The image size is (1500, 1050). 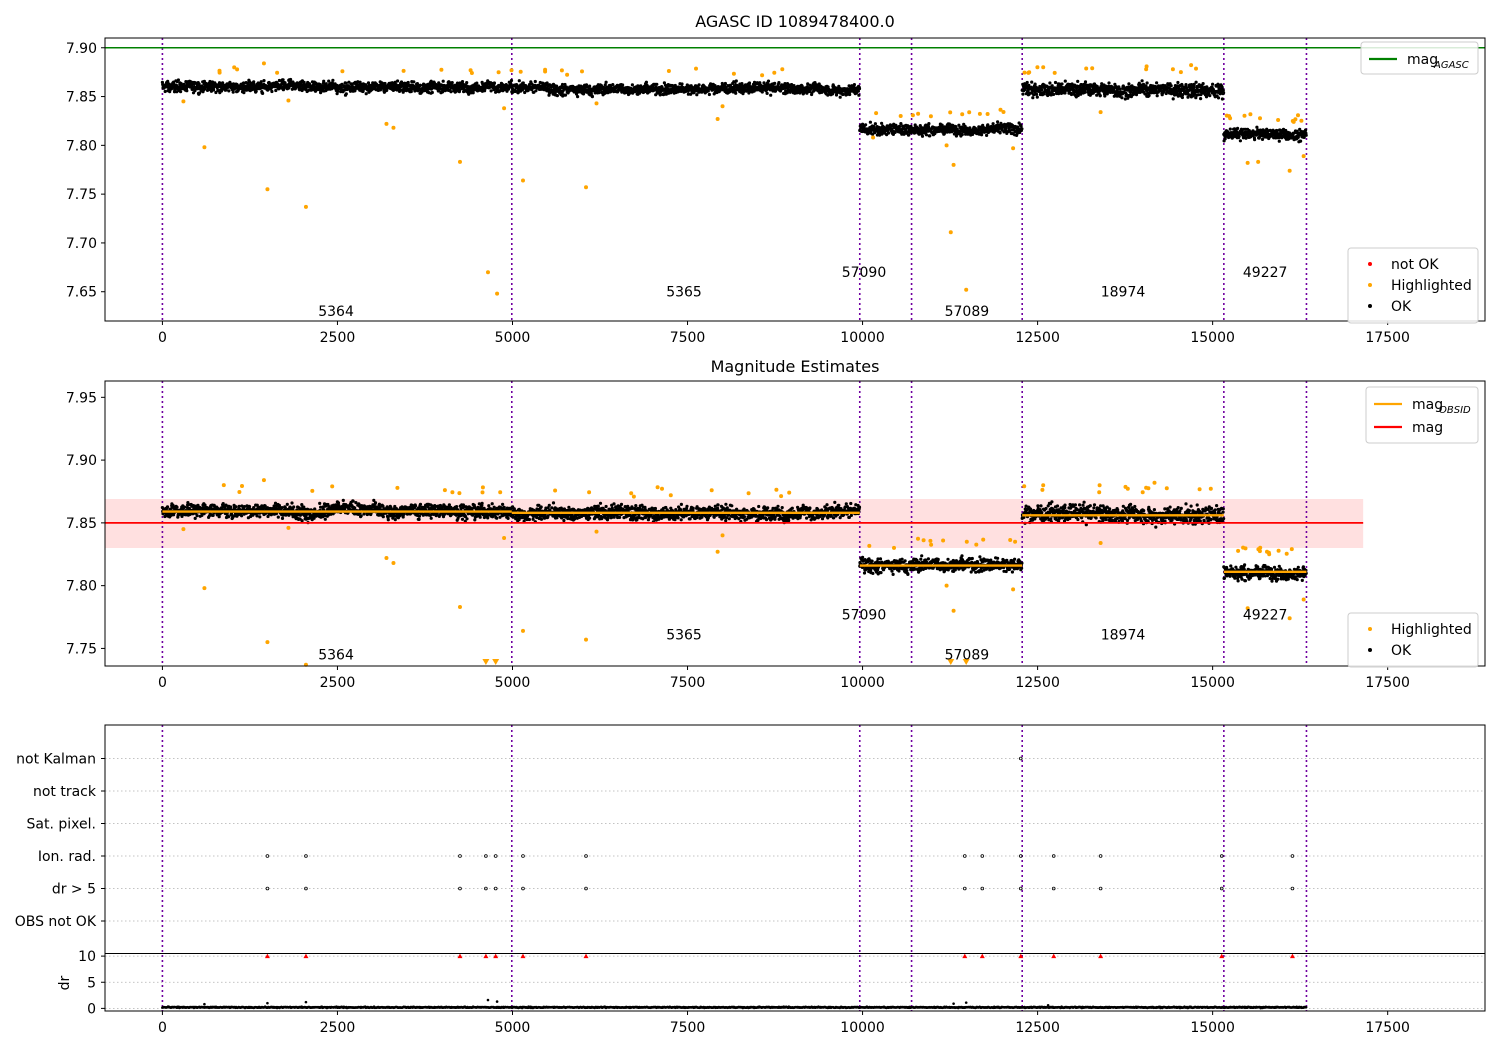 What do you see at coordinates (1037, 338) in the screenshot?
I see `p1-xtick-label: 12500` at bounding box center [1037, 338].